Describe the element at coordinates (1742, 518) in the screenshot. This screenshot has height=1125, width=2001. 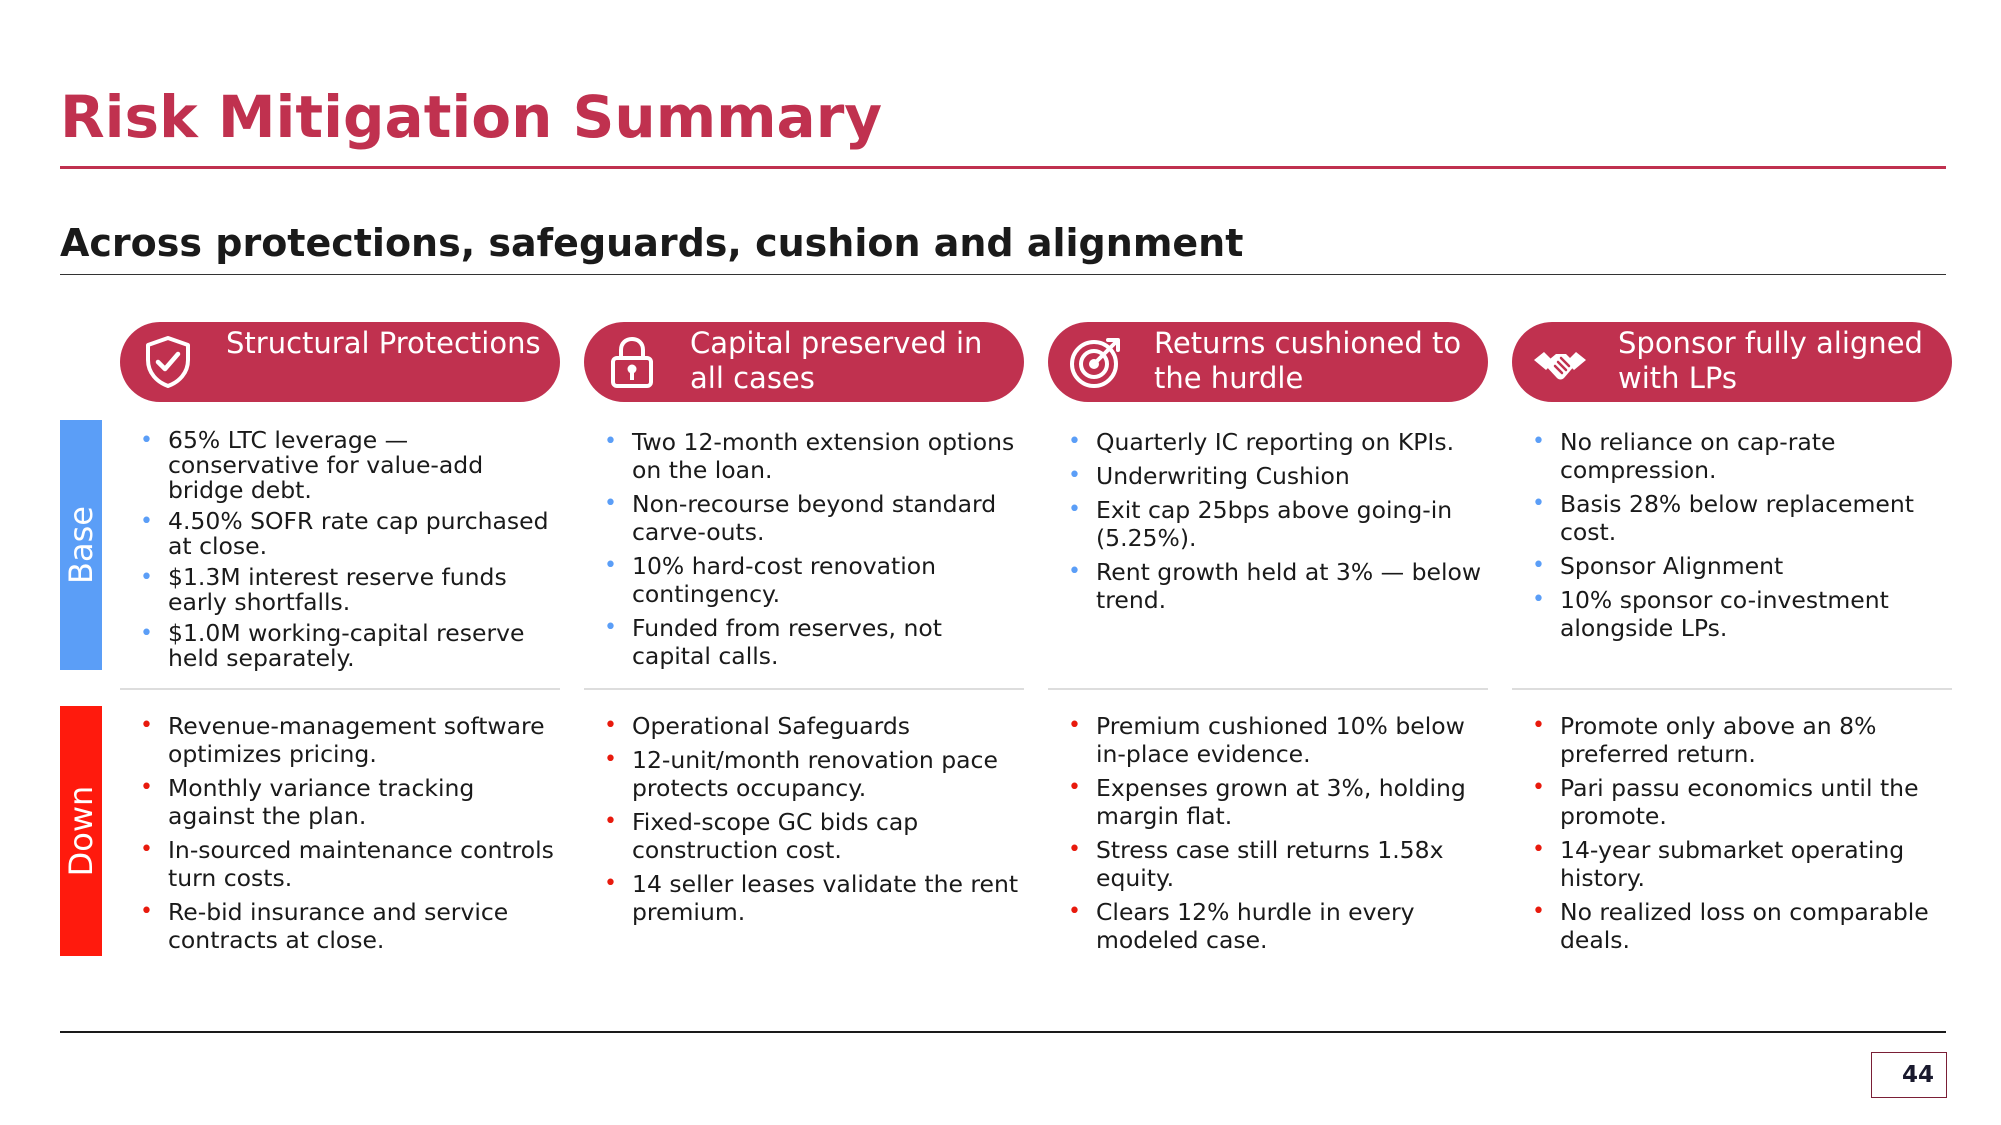
I see `list-item: Basis 28% below replacement cost.` at that location.